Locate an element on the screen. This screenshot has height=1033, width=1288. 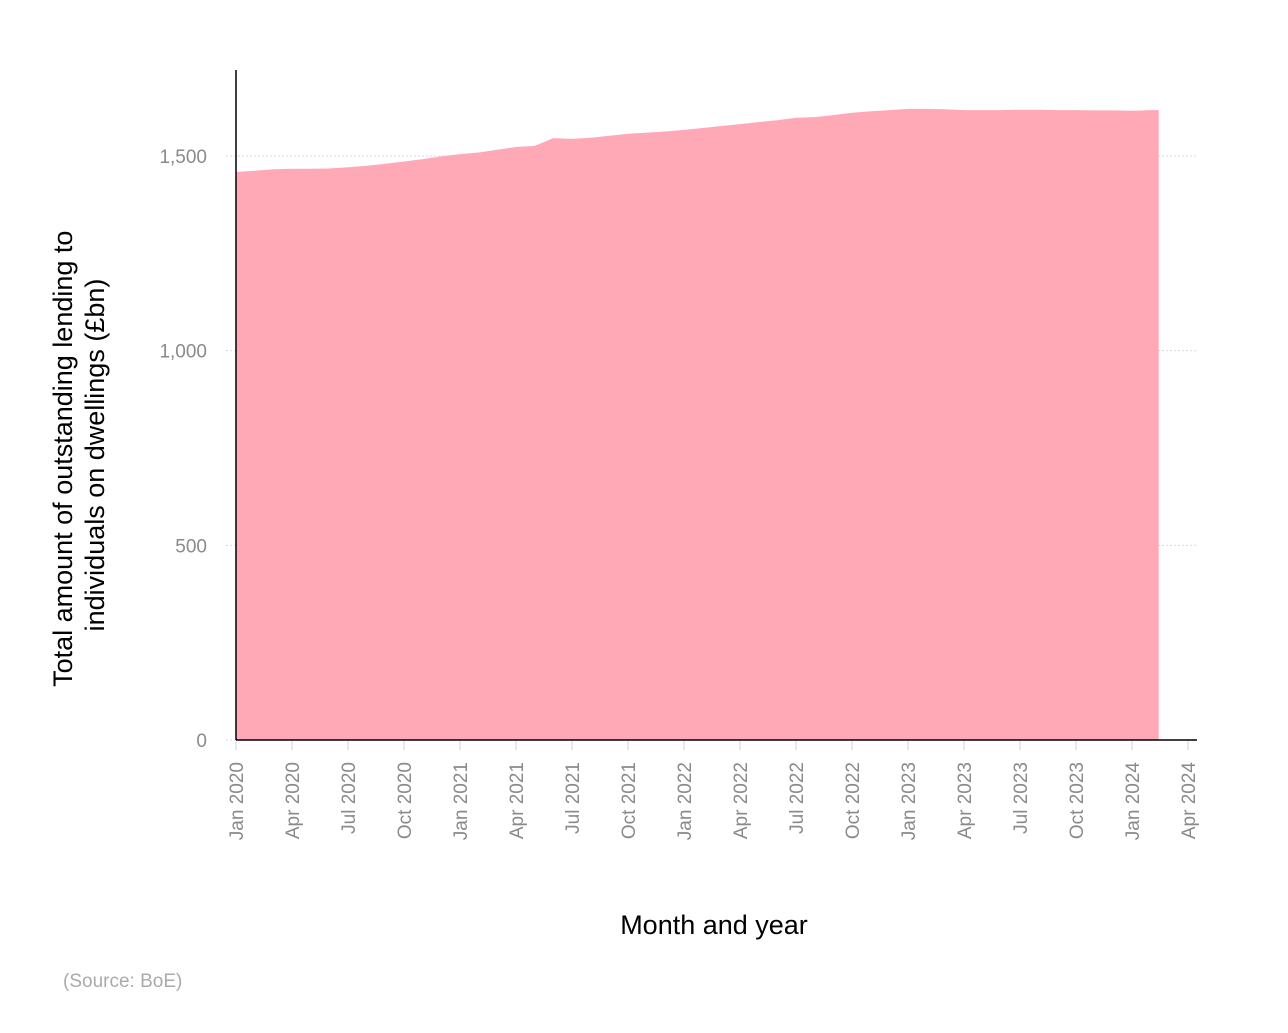
x-tick-label: Apr 2024 is located at coordinates (1189, 801).